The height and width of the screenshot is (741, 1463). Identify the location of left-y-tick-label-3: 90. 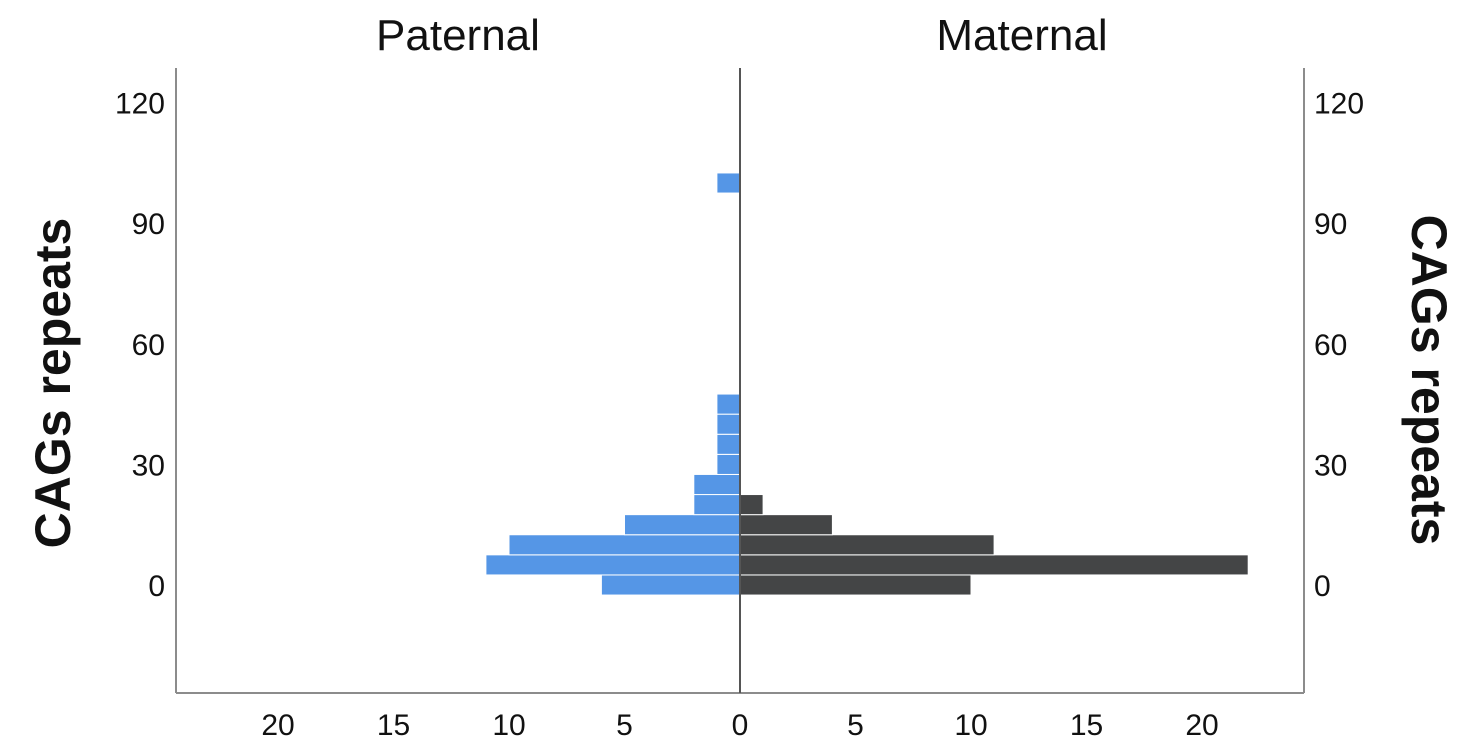
(148, 224).